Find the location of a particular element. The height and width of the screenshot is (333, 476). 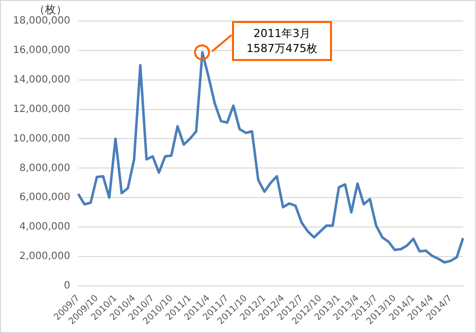

y-tick-label: 8,000,000 is located at coordinates (44, 168).